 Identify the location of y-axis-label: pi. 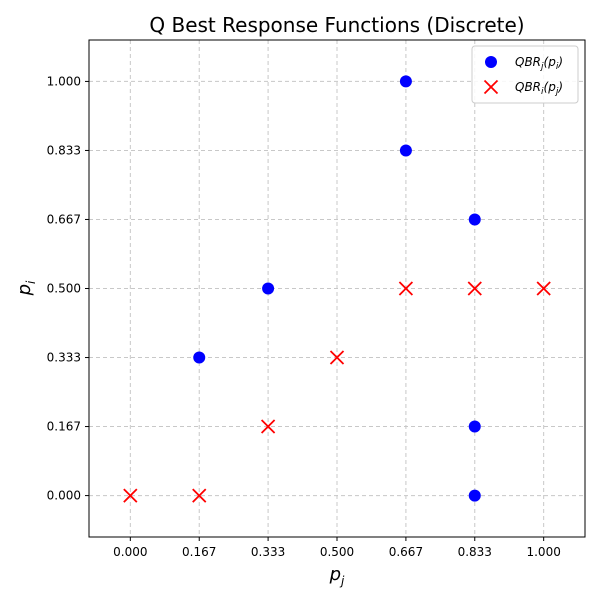
(26, 288).